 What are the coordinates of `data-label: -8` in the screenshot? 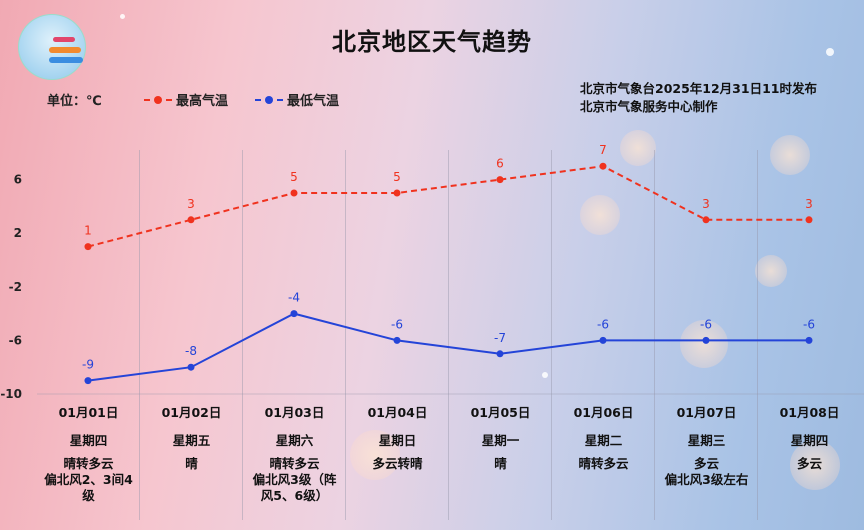 It's located at (191, 351).